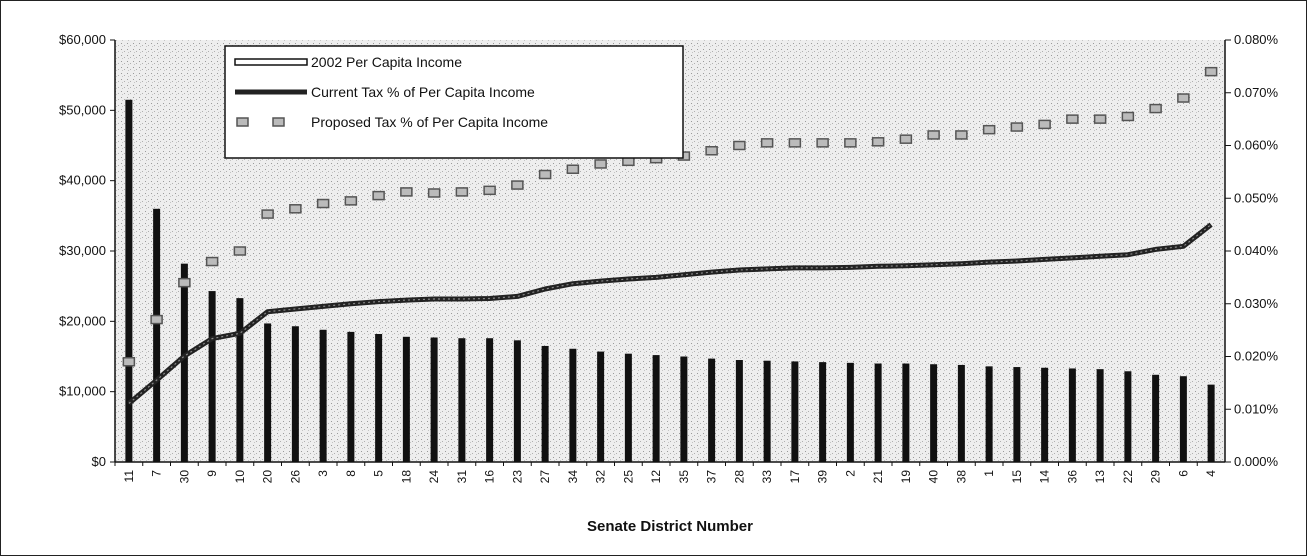 This screenshot has width=1307, height=556. Describe the element at coordinates (82, 39) in the screenshot. I see `left-axis-tick-label: $60,000` at that location.